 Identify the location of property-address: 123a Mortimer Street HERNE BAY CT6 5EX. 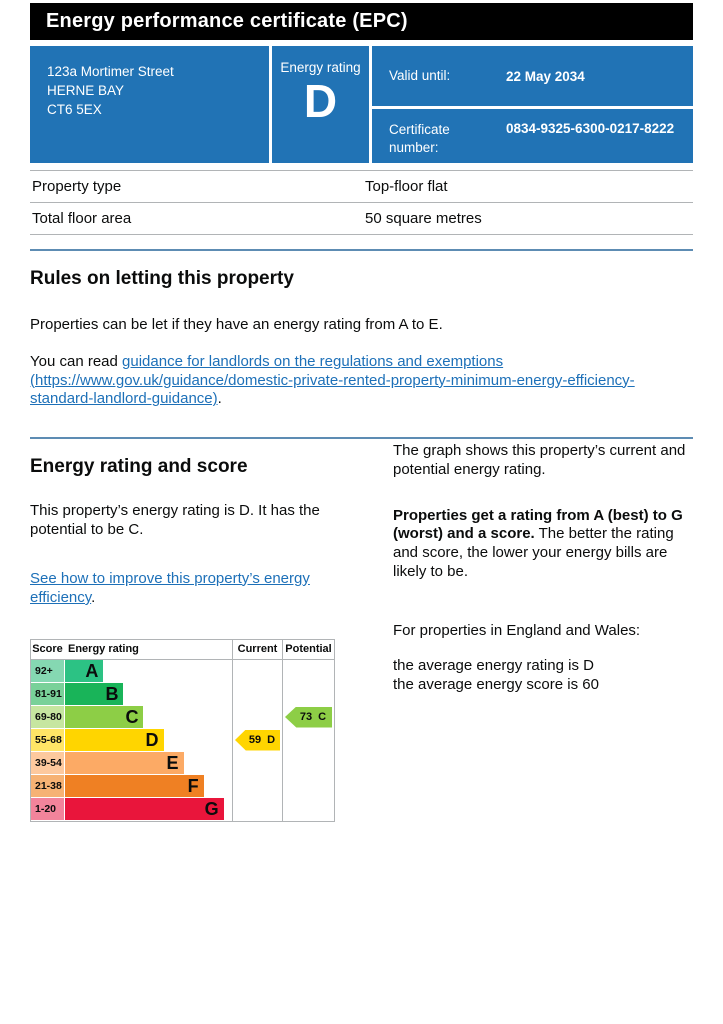
(149, 104).